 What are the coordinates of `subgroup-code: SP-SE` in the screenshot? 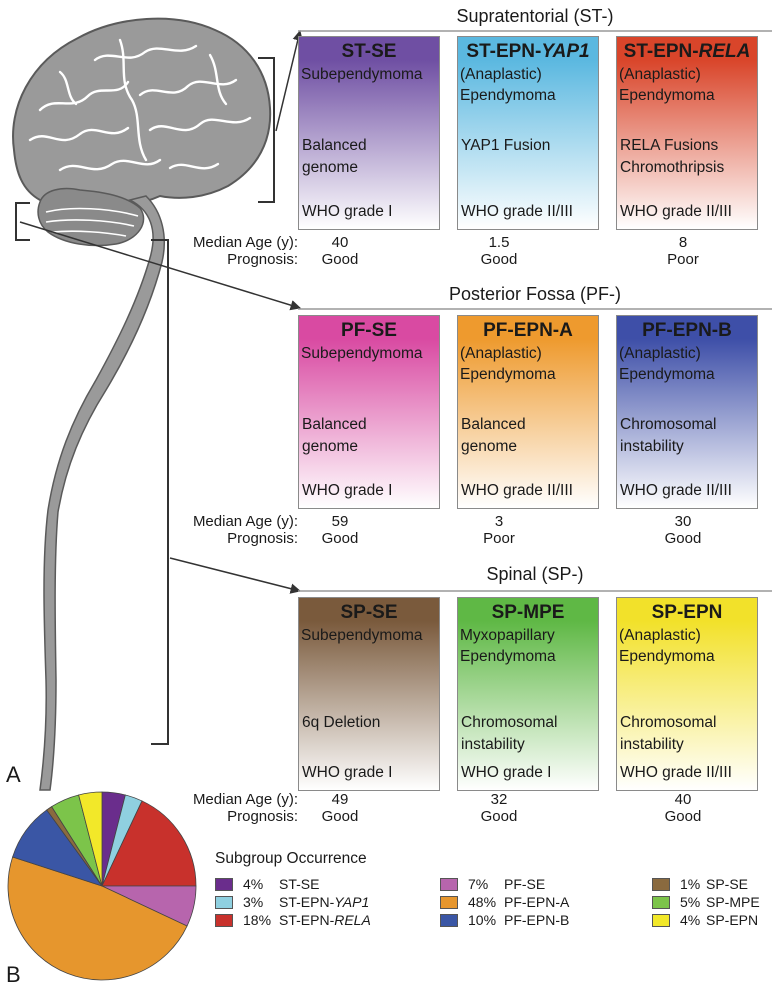 It's located at (369, 613).